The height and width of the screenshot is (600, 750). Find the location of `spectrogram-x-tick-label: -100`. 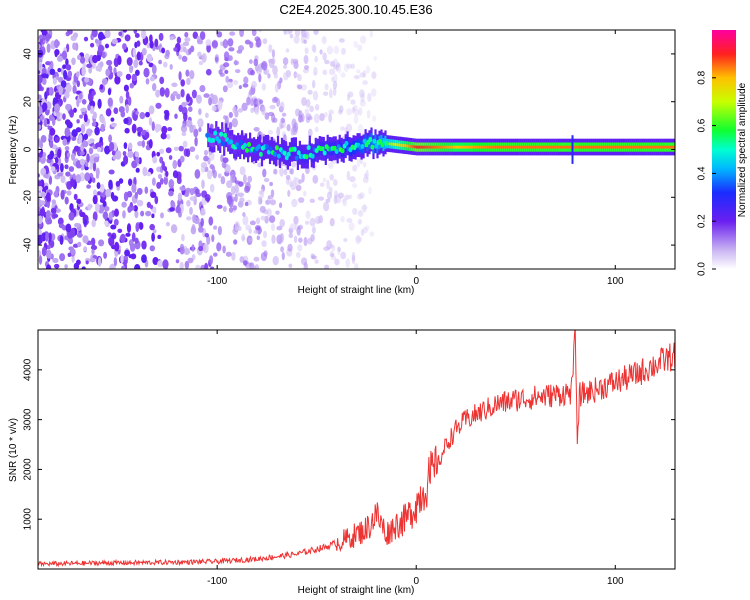

spectrogram-x-tick-label: -100 is located at coordinates (217, 281).